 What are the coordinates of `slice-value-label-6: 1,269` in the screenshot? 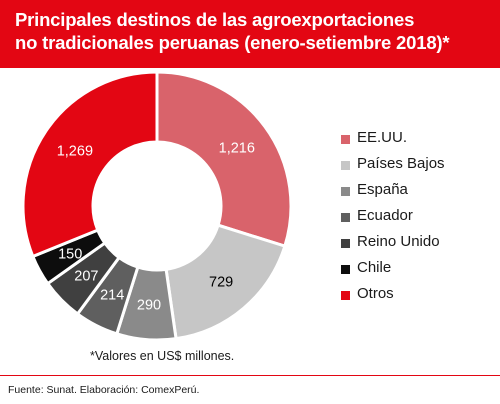 It's located at (75, 152).